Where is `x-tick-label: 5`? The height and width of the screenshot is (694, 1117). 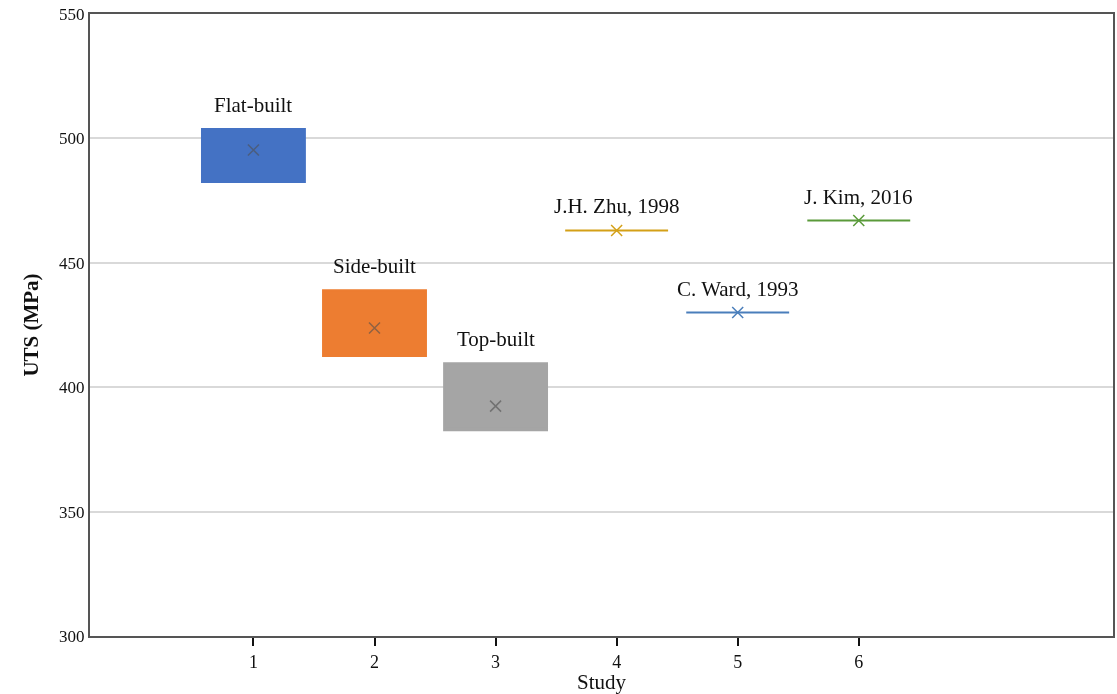
x-tick-label: 5 is located at coordinates (738, 661).